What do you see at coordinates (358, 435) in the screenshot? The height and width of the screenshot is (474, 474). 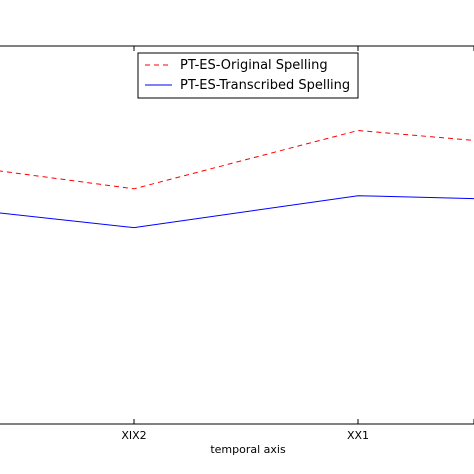 I see `x-tick-label: XX1` at bounding box center [358, 435].